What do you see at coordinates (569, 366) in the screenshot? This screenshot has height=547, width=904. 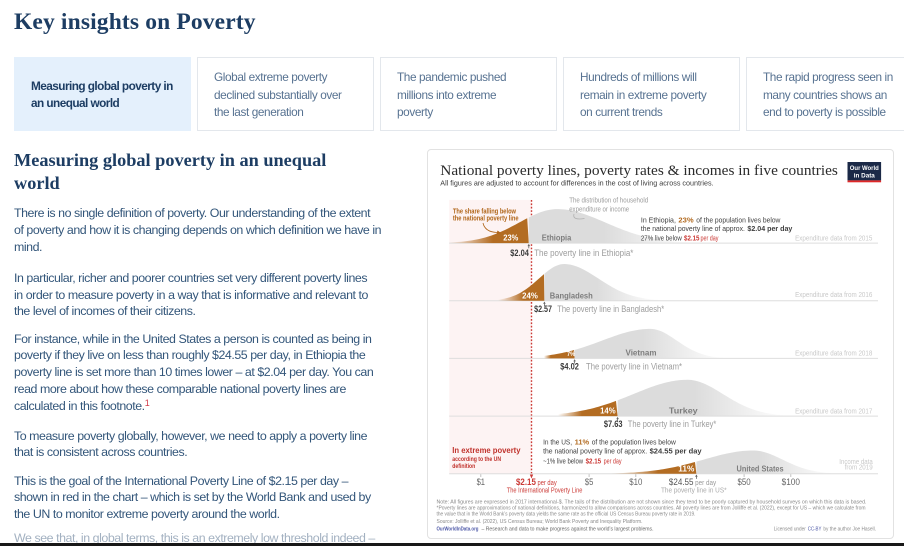 I see `svg-text: $4.02` at bounding box center [569, 366].